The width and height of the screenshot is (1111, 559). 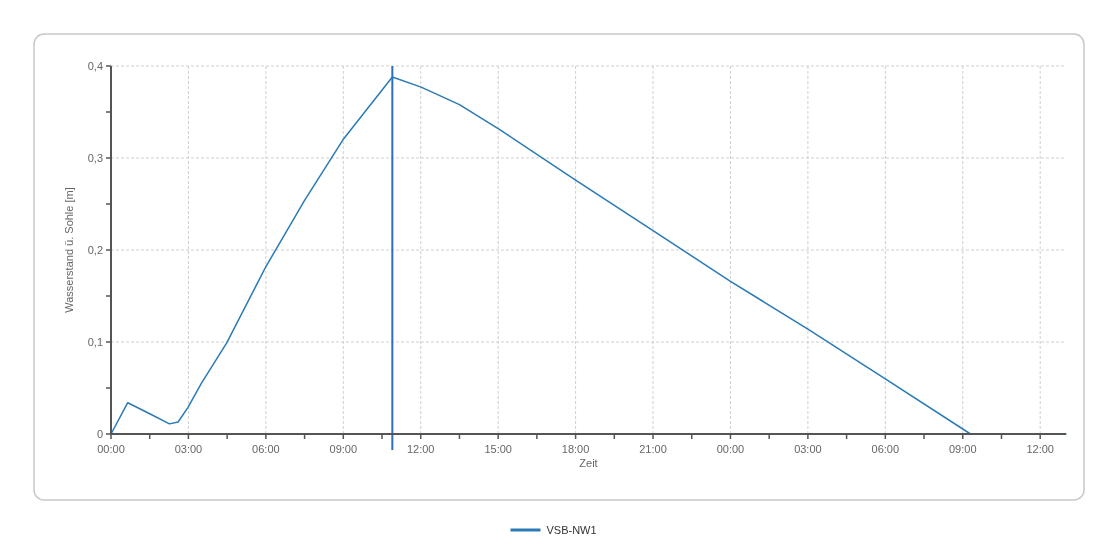 I want to click on y-tick-label: 0,3, so click(x=95, y=158).